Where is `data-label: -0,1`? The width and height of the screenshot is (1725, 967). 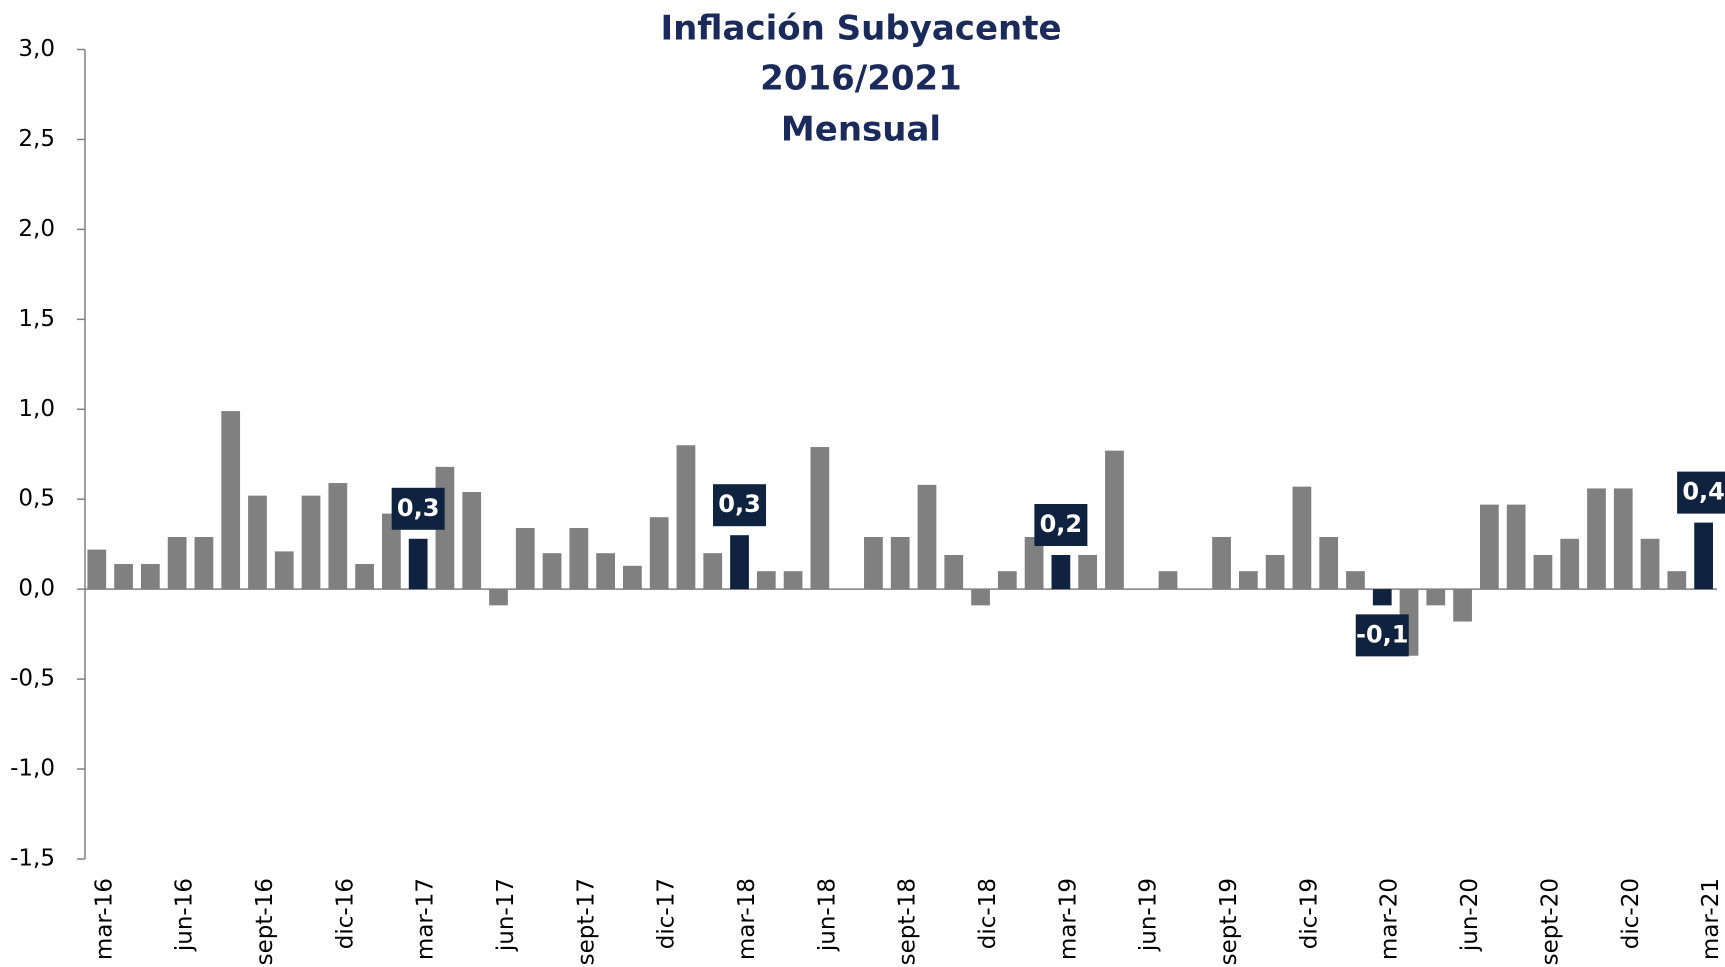
data-label: -0,1 is located at coordinates (1382, 634).